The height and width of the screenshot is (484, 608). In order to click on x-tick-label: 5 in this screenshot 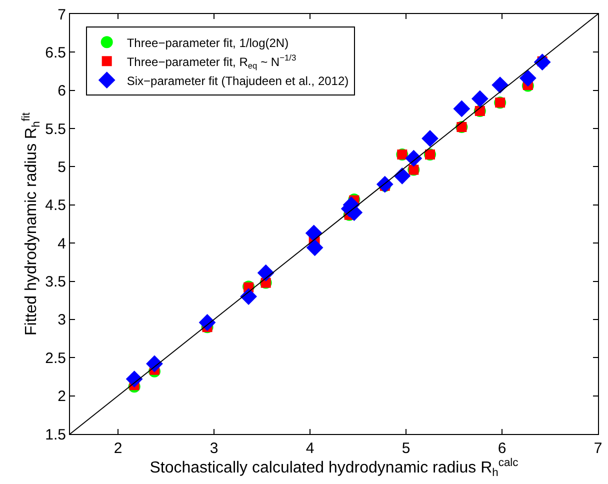, I will do `click(406, 448)`.